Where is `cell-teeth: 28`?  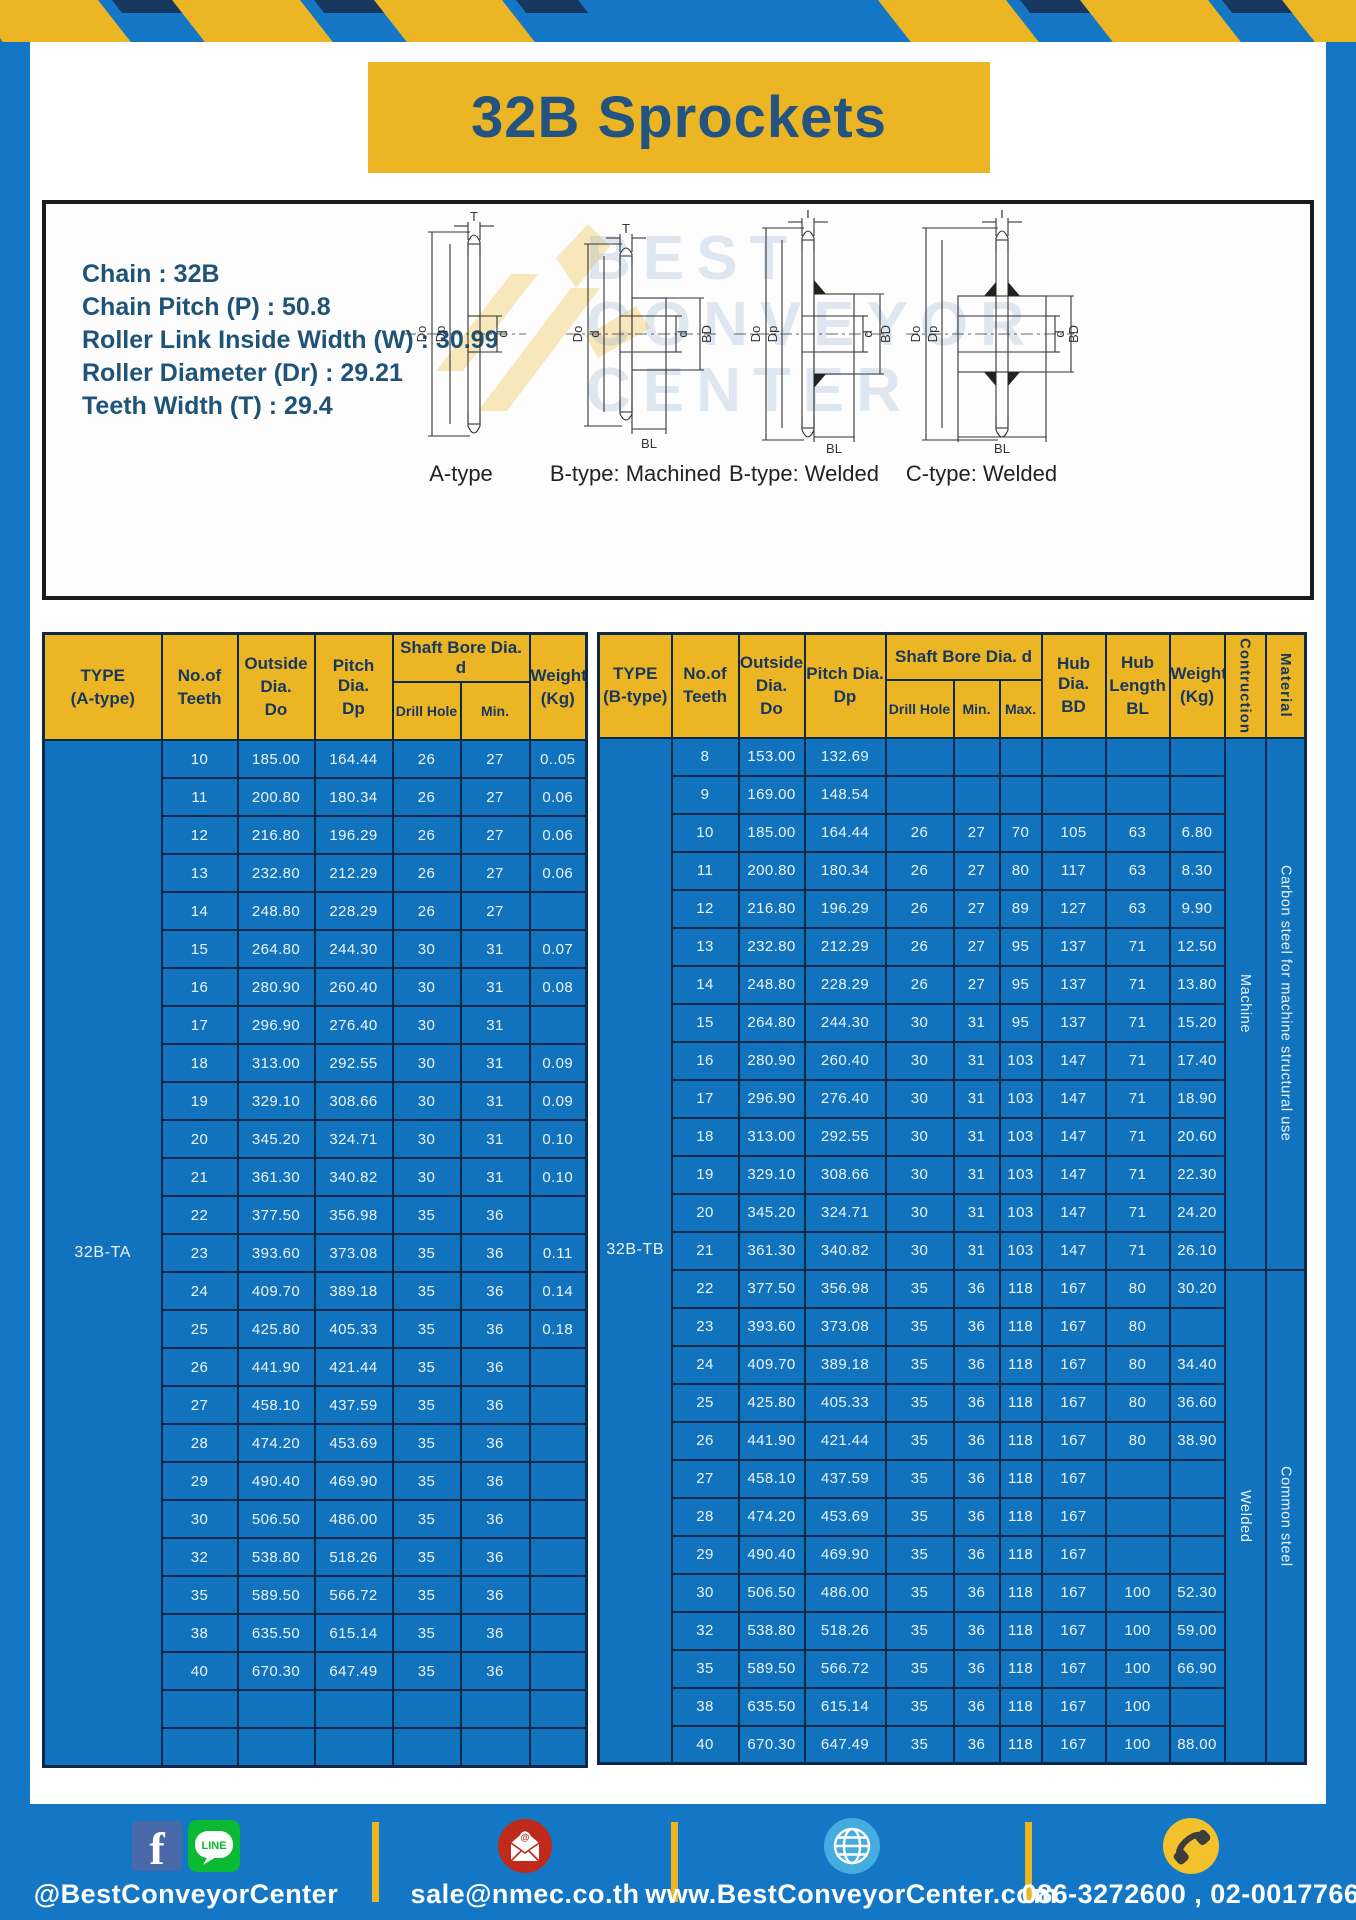
cell-teeth: 28 is located at coordinates (705, 1516).